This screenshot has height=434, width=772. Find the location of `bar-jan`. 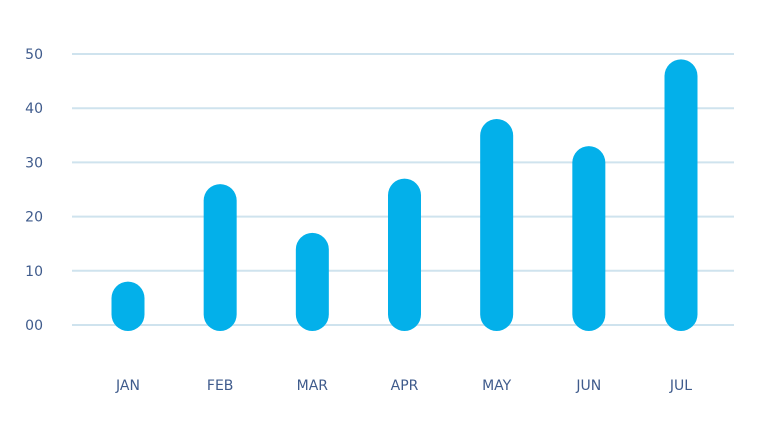

bar-jan is located at coordinates (128, 306).